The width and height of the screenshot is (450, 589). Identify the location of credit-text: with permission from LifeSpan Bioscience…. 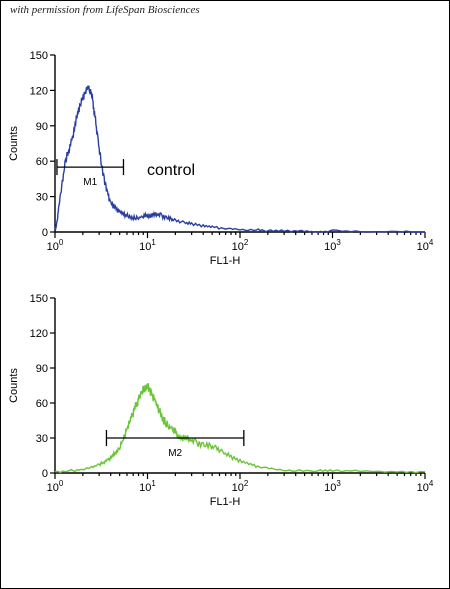
(105, 10).